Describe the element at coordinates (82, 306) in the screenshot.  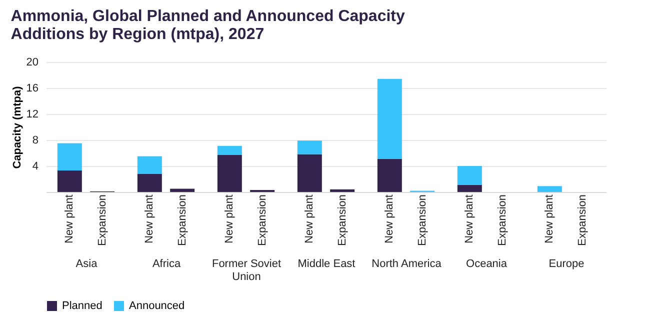
I see `legend-label: Planned` at that location.